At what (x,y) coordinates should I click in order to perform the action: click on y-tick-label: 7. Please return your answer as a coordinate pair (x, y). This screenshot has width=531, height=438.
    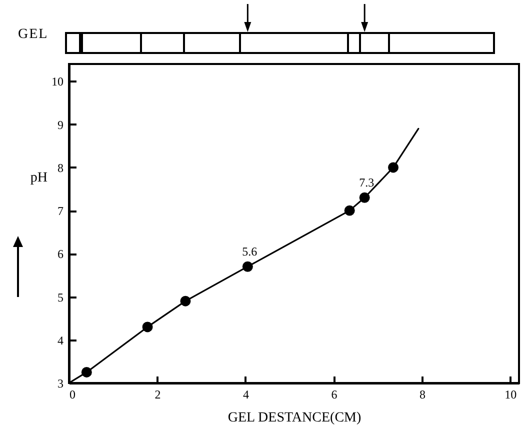
    Looking at the image, I should click on (61, 211).